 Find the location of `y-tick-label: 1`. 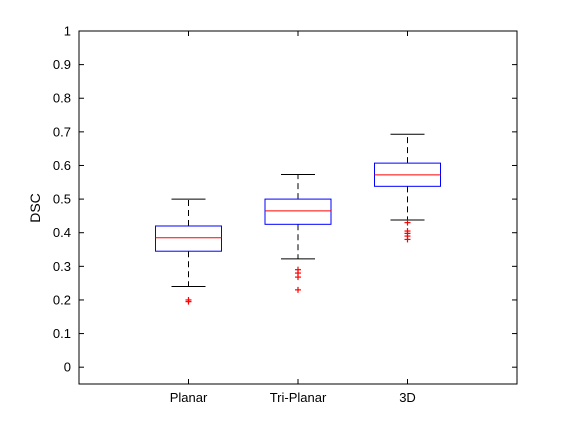

y-tick-label: 1 is located at coordinates (67, 31).